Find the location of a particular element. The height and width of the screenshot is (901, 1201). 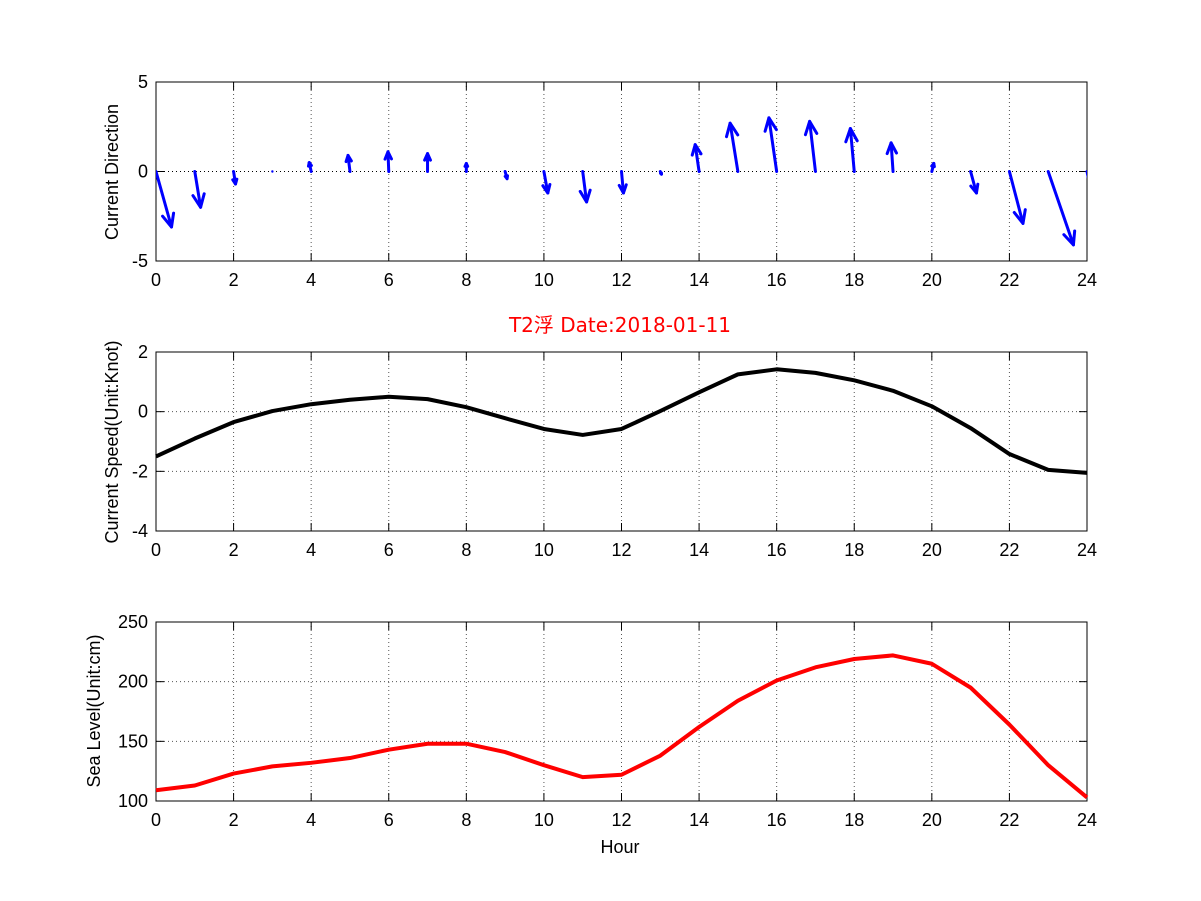

current-direction-x-tick-label: 8 is located at coordinates (466, 280).